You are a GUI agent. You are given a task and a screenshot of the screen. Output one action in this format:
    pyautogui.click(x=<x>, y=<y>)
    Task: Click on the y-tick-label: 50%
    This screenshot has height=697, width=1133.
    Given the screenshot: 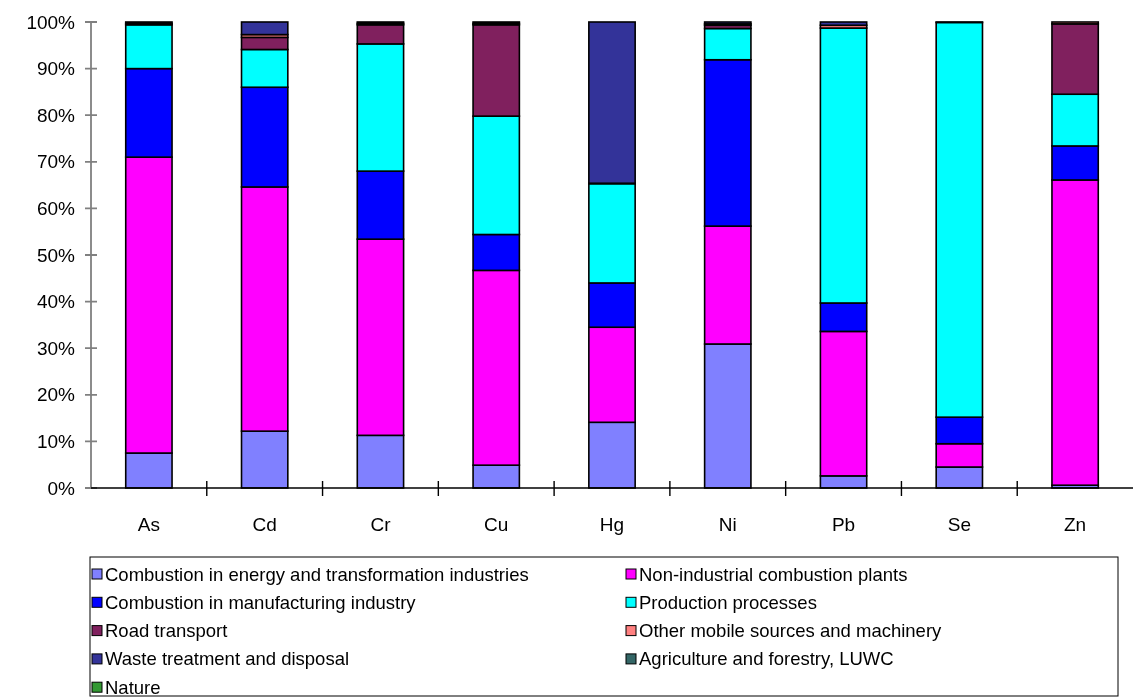 What is the action you would take?
    pyautogui.click(x=56, y=255)
    